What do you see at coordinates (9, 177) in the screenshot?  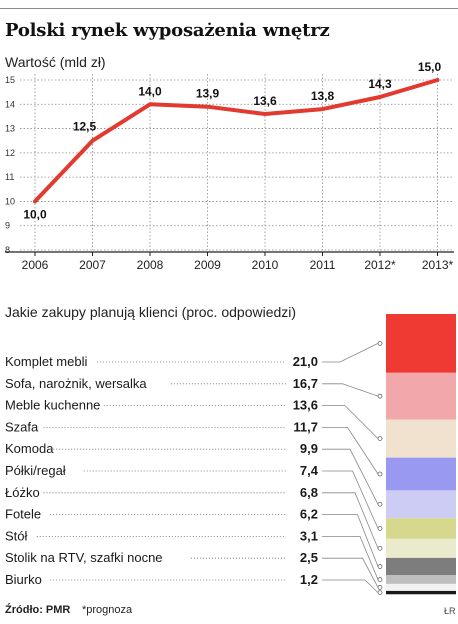 I see `y-tick-label: 11` at bounding box center [9, 177].